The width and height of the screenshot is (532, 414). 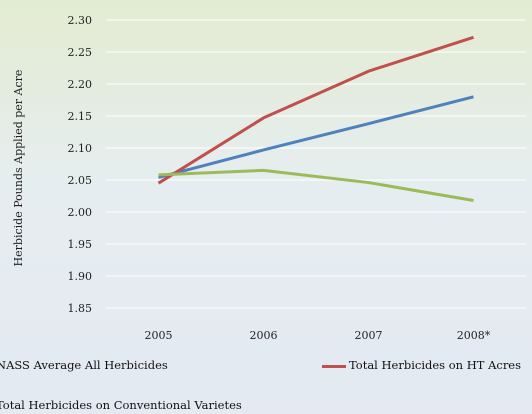 I want to click on y-tick-label: 2.20, so click(x=80, y=84).